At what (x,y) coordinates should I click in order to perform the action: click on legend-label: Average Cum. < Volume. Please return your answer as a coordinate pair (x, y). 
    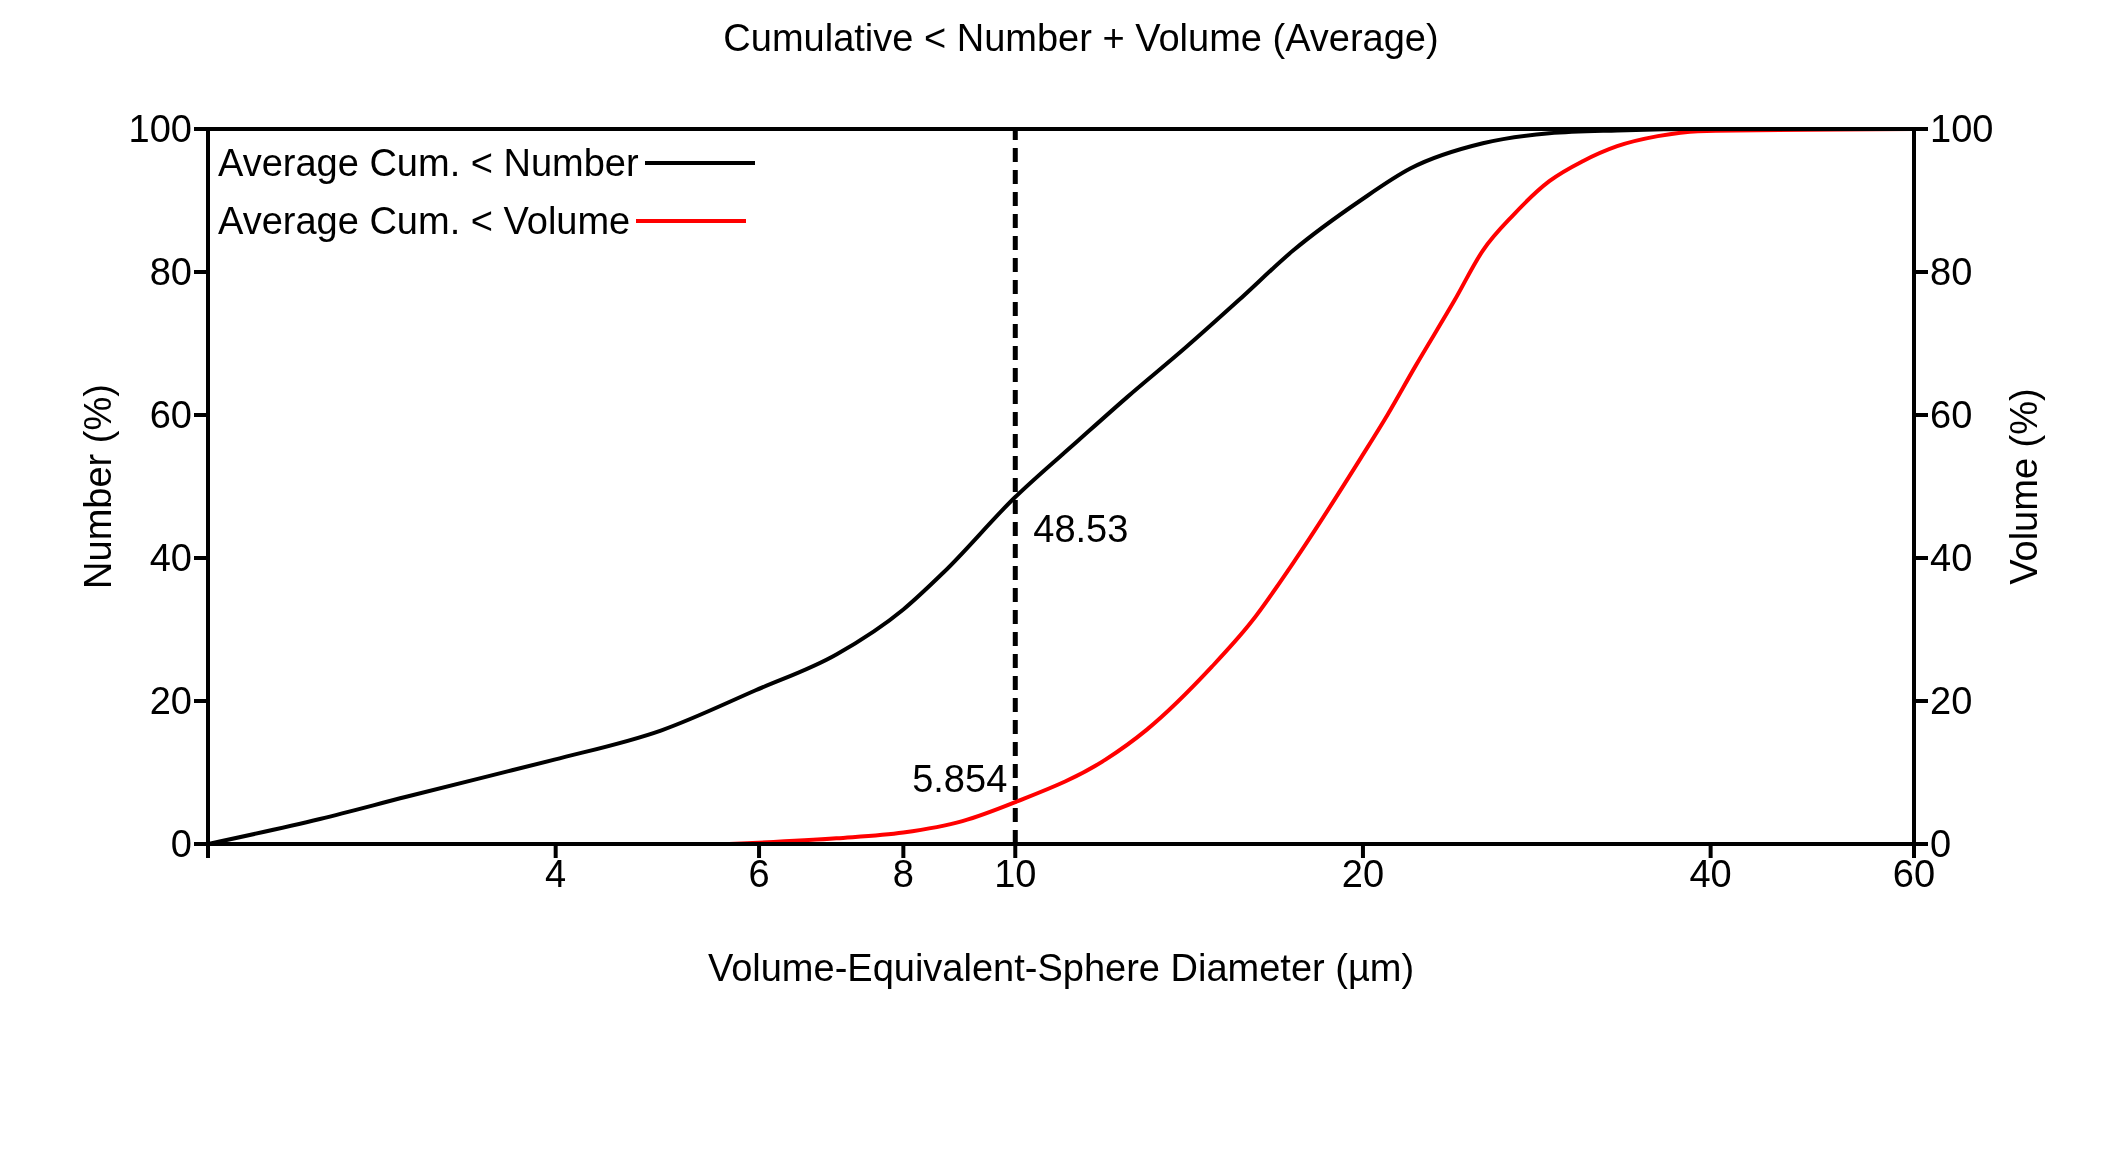
    Looking at the image, I should click on (424, 221).